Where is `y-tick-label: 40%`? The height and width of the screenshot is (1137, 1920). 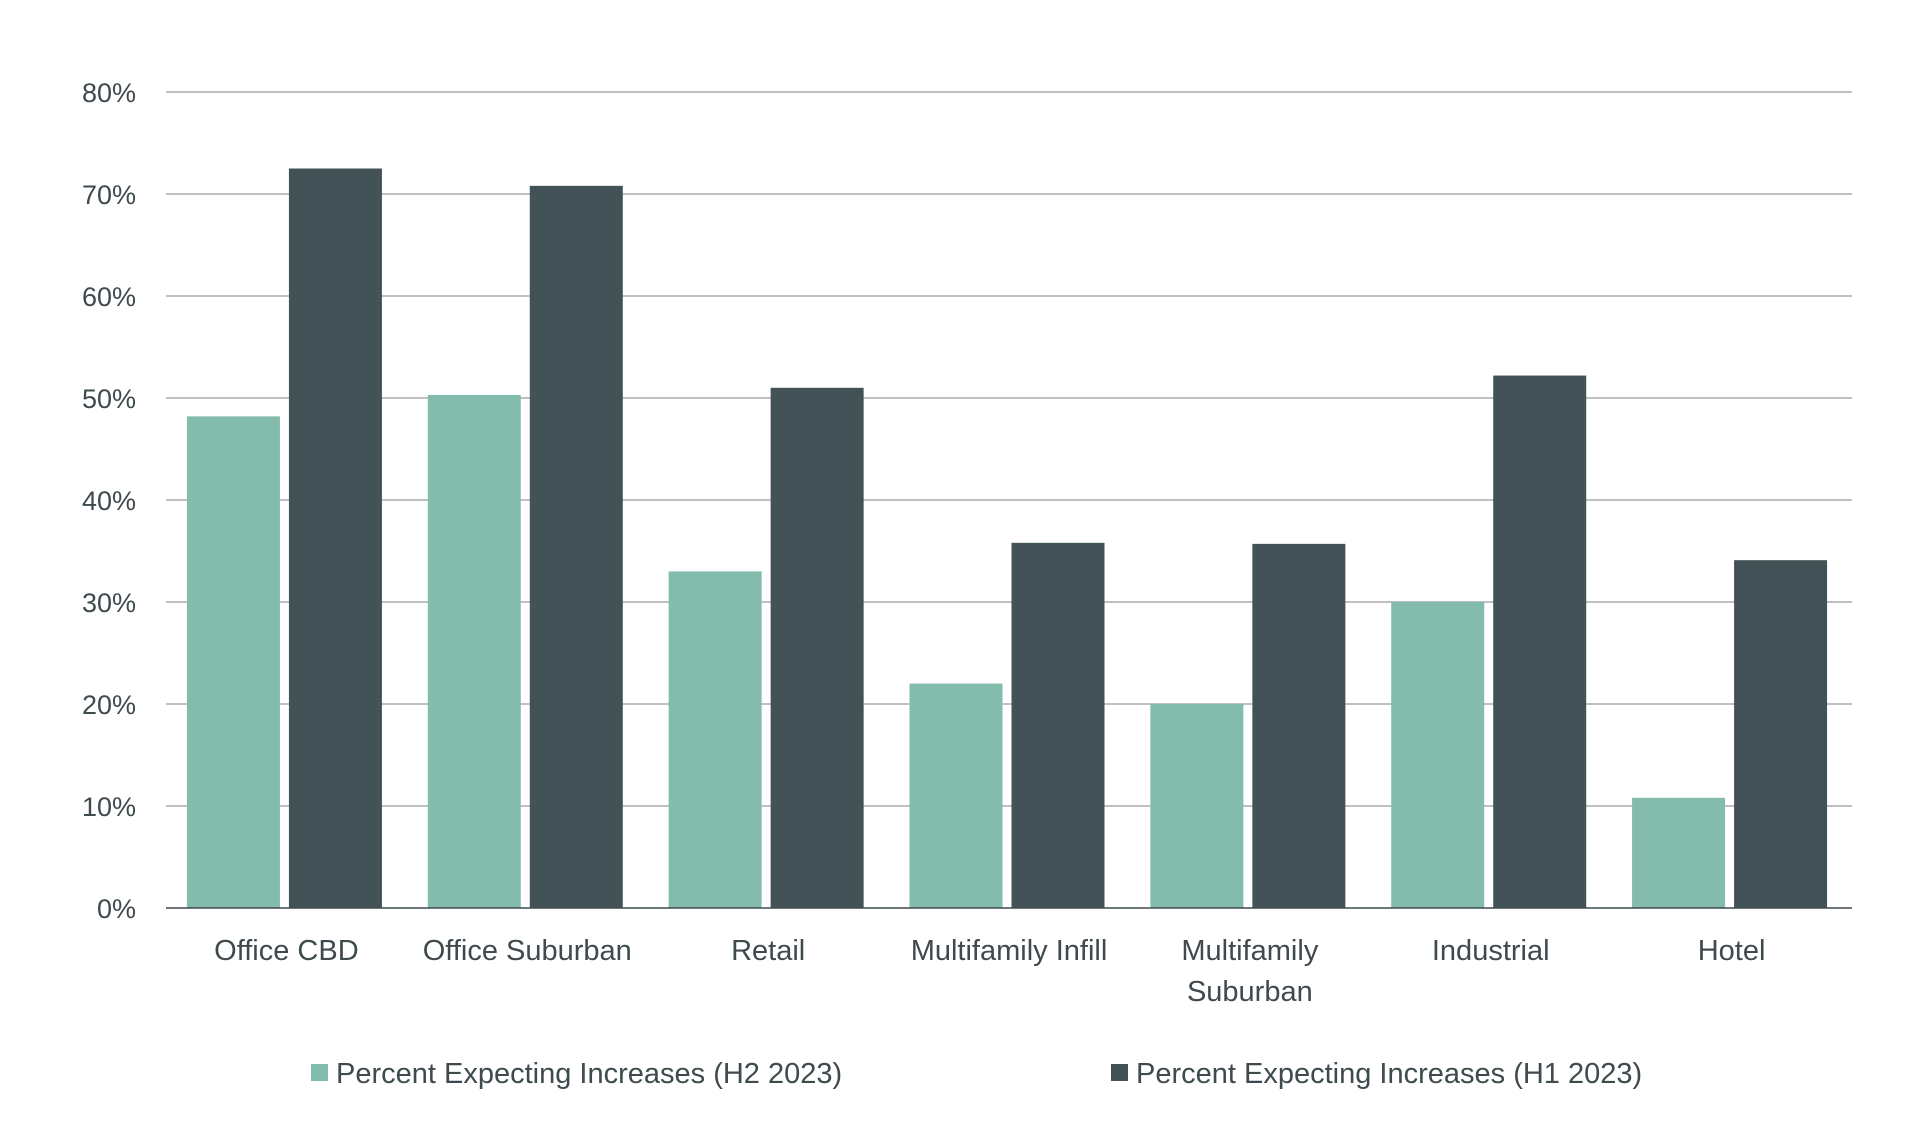 y-tick-label: 40% is located at coordinates (109, 501).